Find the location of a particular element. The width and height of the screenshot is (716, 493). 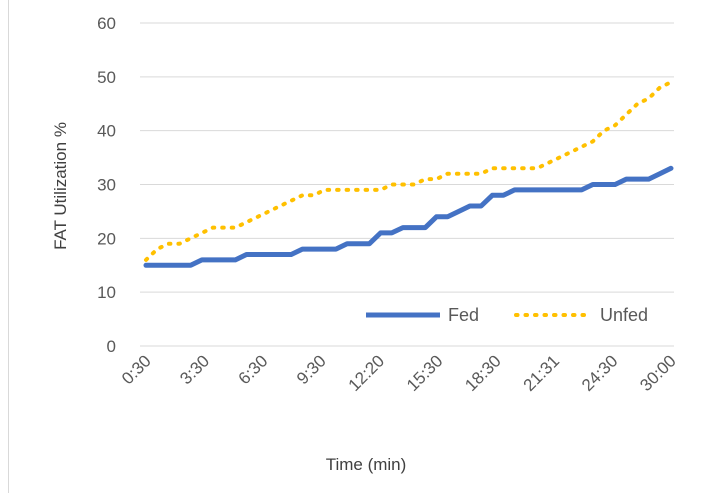

y-axis-title: FAT Utilization % is located at coordinates (60, 186).